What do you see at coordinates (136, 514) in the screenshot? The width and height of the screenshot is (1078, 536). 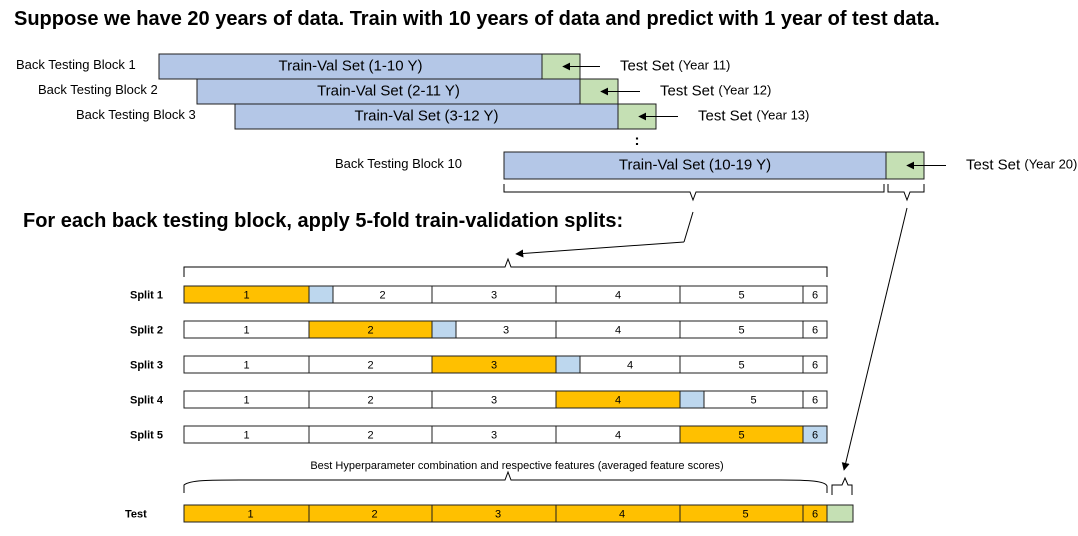 I see `test-row-label: Test` at bounding box center [136, 514].